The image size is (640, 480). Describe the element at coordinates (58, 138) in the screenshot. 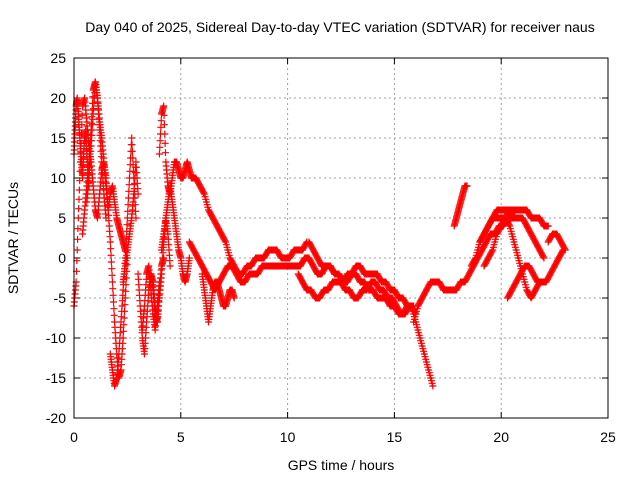

I see `y-tick-label: 15` at that location.